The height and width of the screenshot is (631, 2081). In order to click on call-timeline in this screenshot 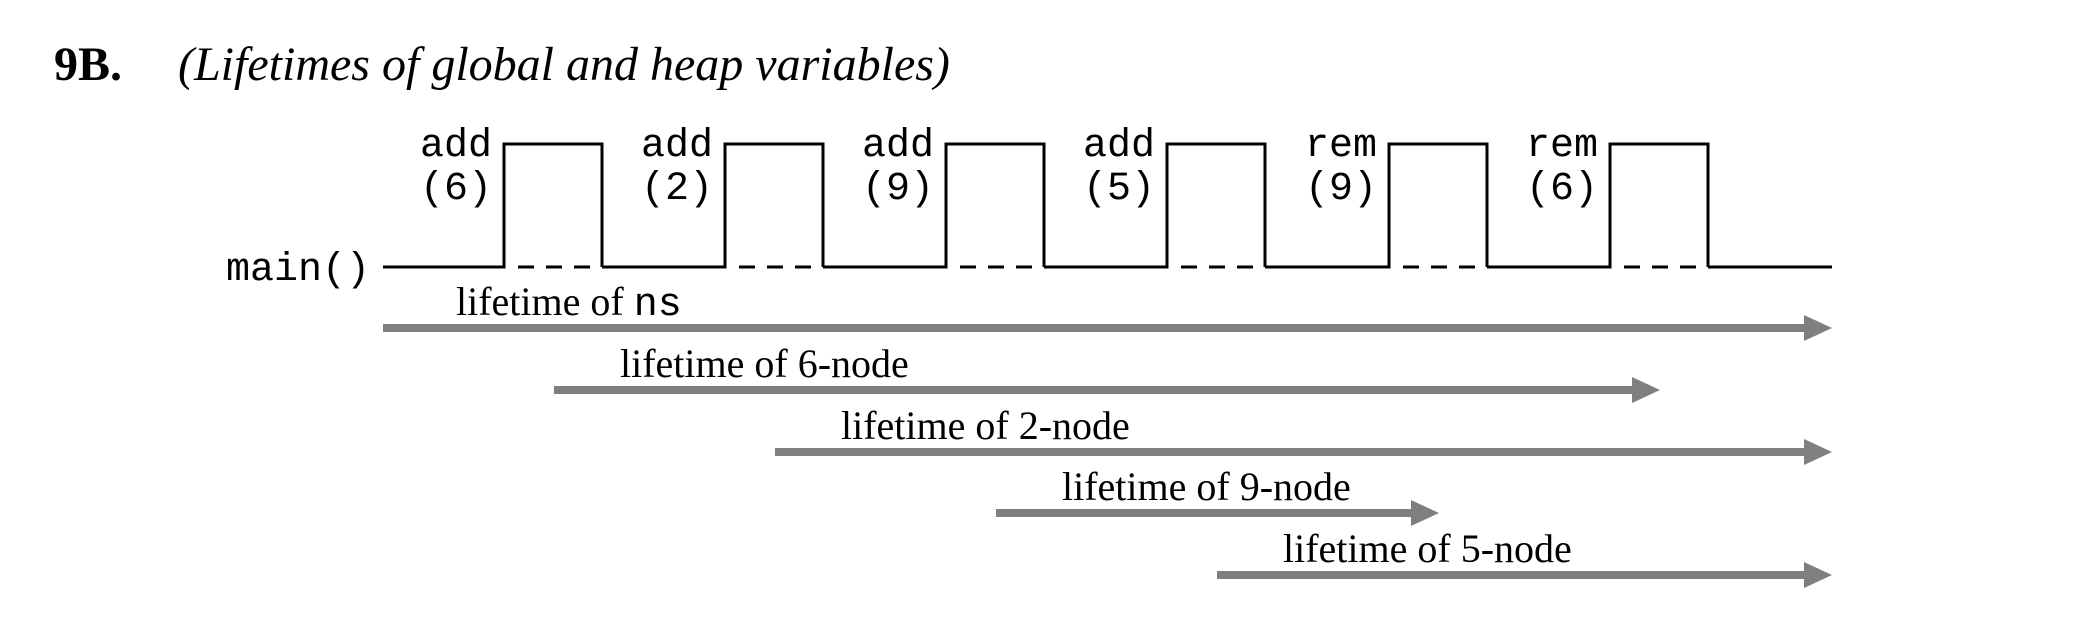, I will do `click(1107, 205)`.